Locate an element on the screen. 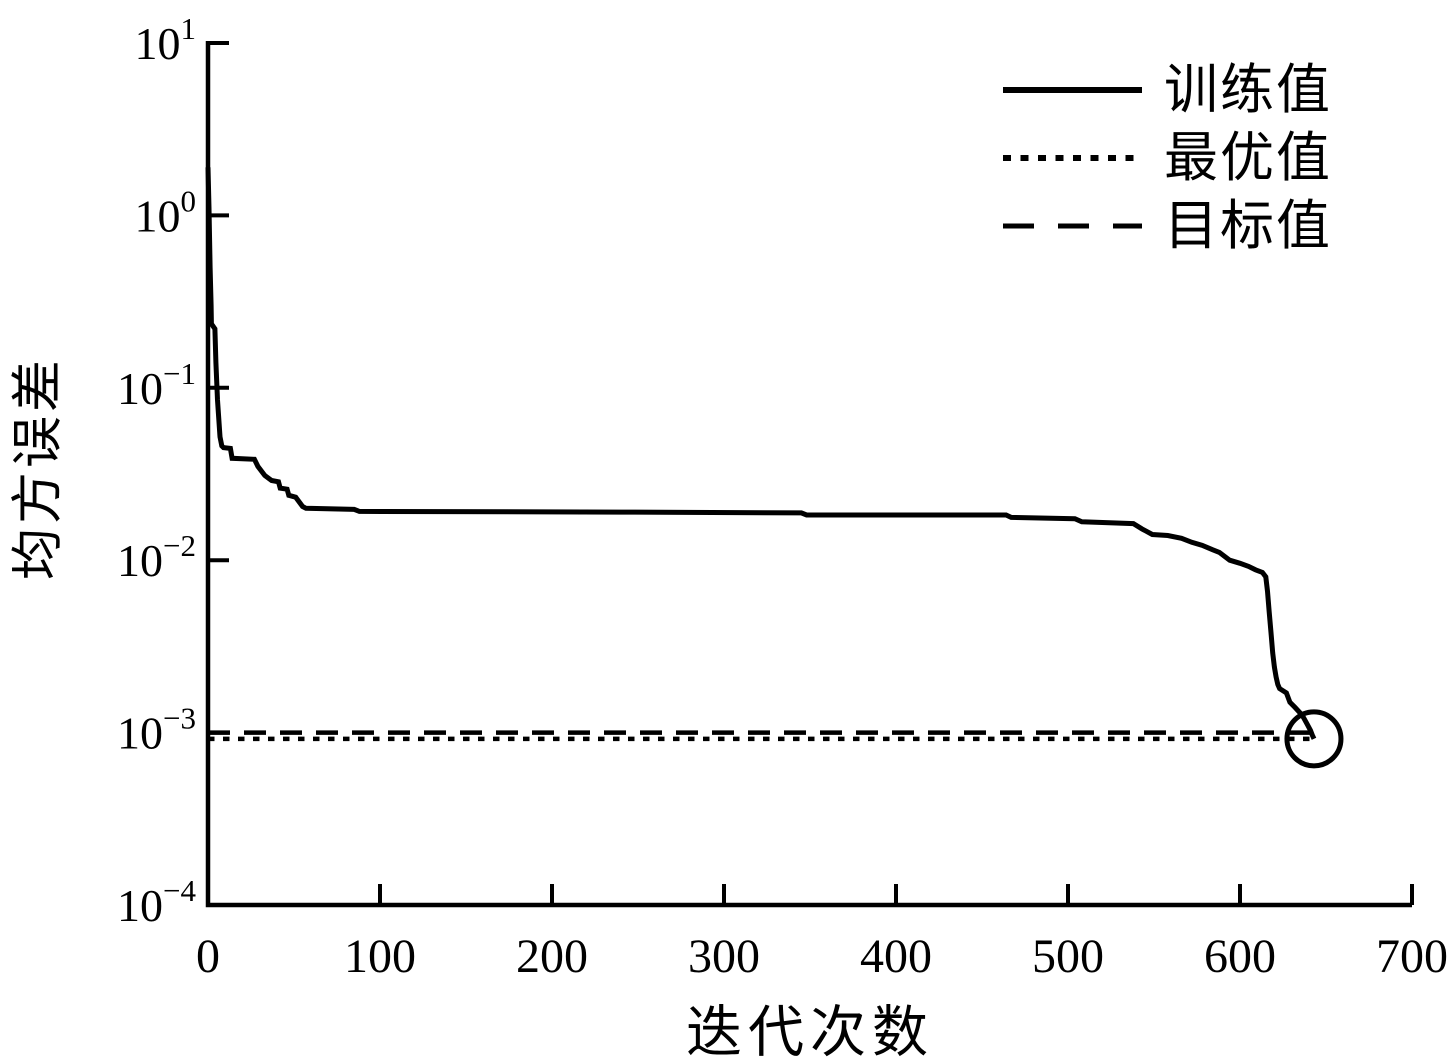 This screenshot has width=1454, height=1064. legend-line-solid-icon is located at coordinates (1072, 90).